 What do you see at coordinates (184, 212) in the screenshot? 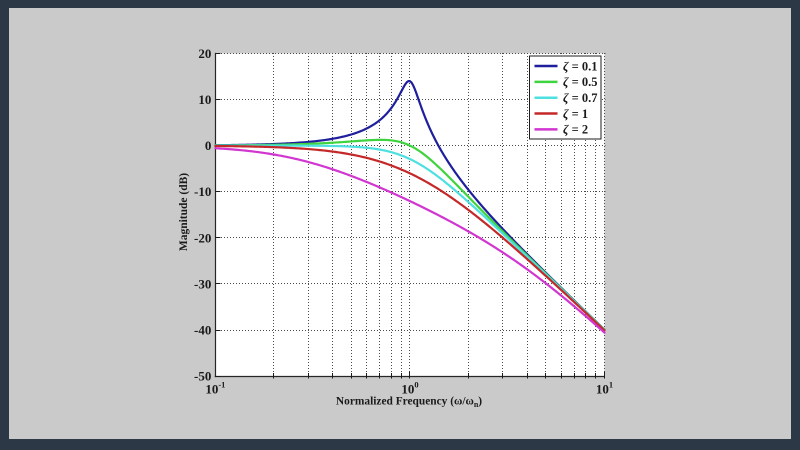
I see `svg-text: Magnitude (dB)` at bounding box center [184, 212].